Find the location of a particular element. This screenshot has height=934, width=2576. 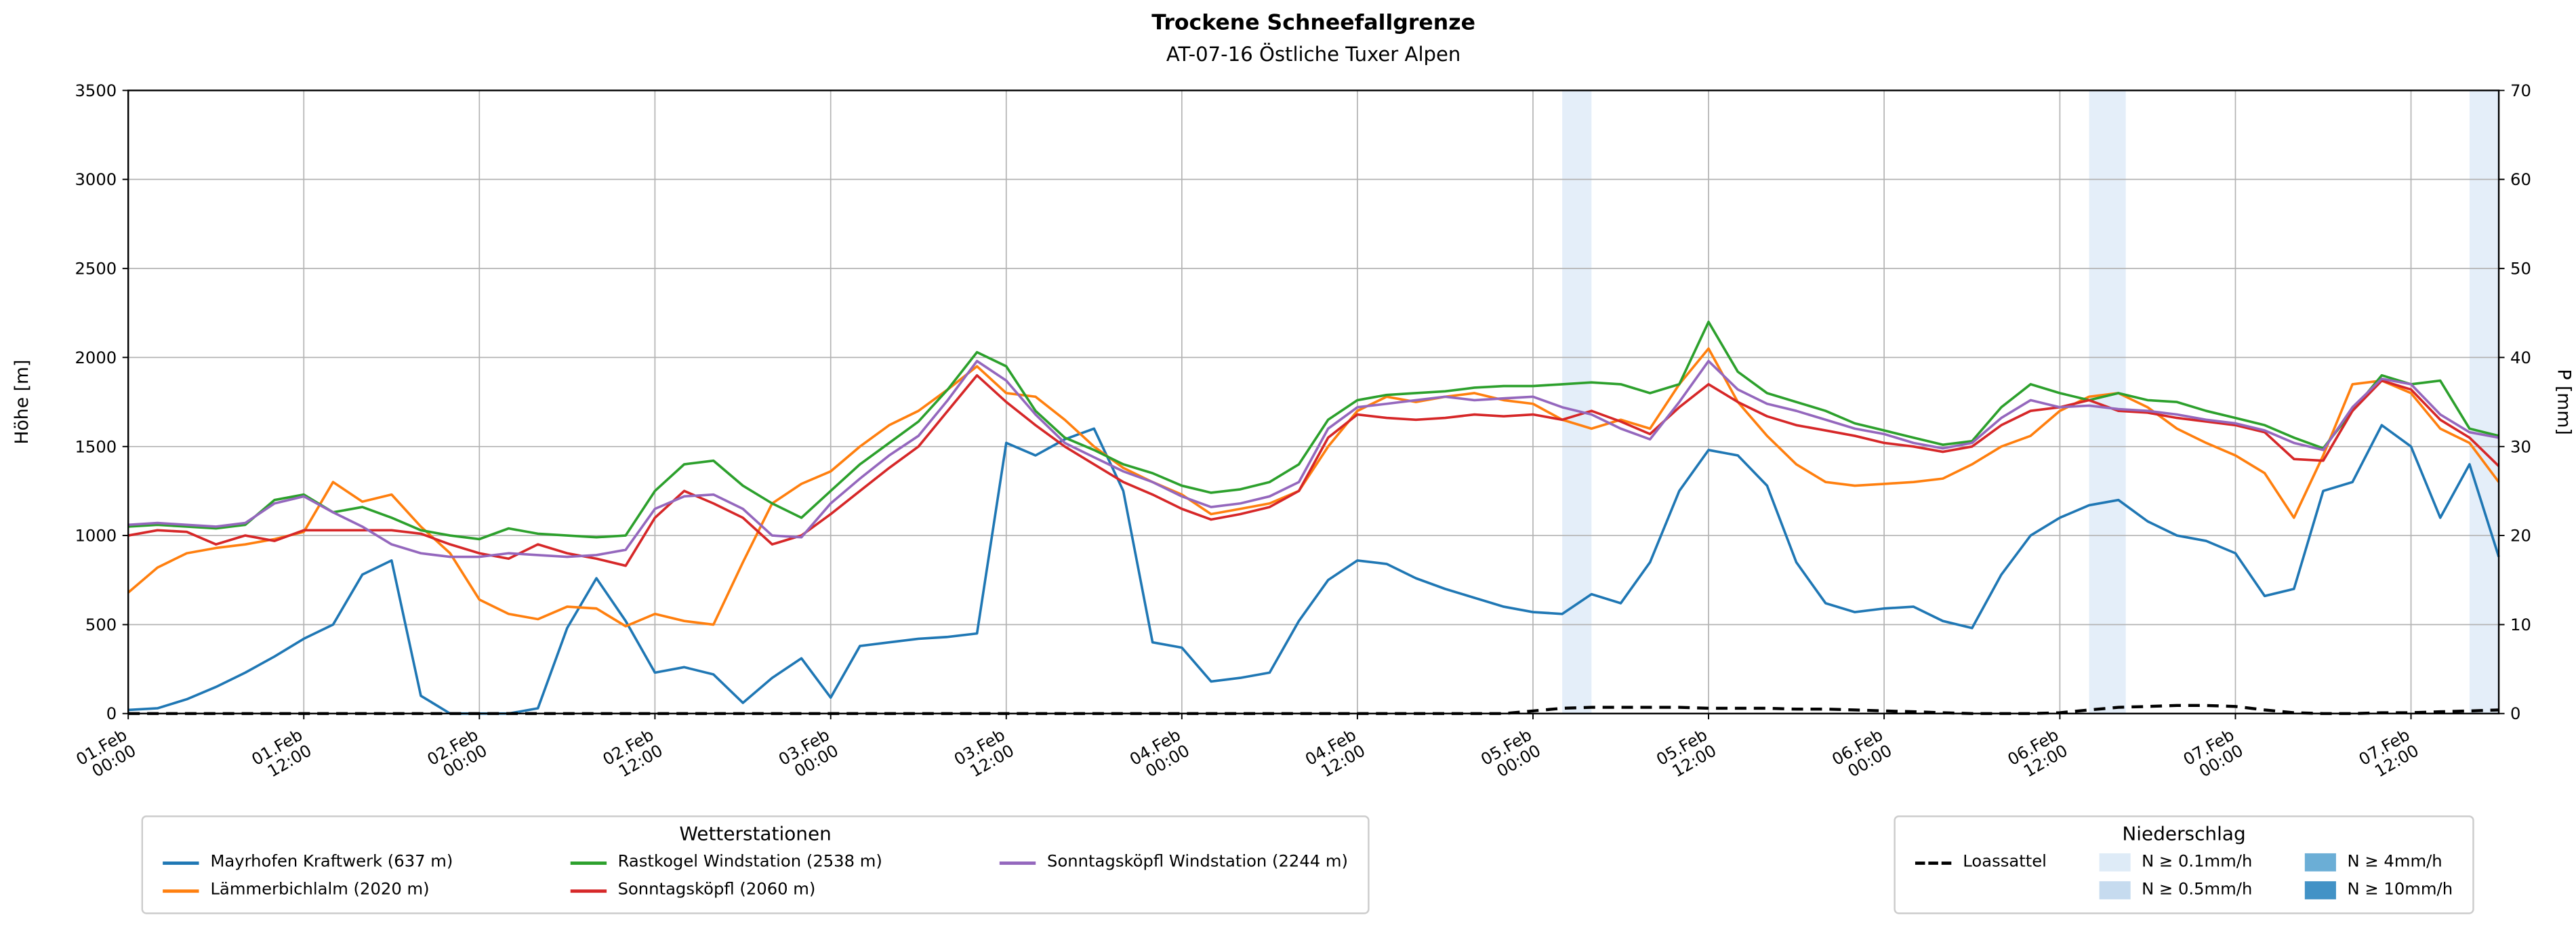

svg-text: 02.Feb12:00 is located at coordinates (632, 755).